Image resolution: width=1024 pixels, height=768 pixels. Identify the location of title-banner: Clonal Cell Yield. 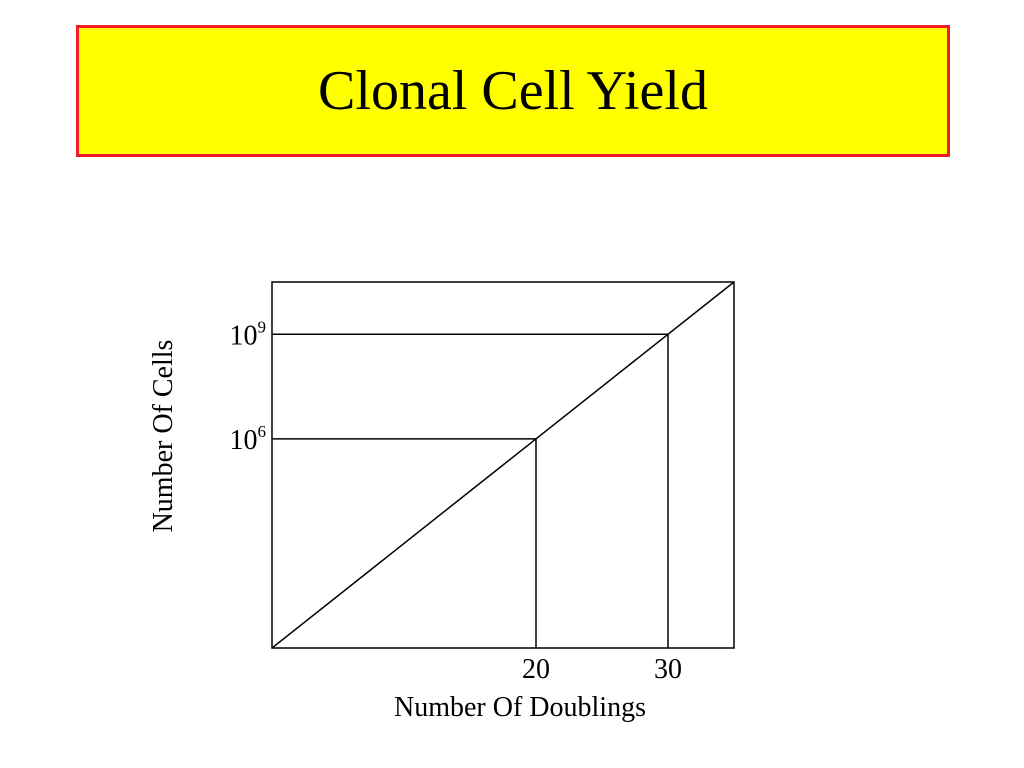
(513, 91).